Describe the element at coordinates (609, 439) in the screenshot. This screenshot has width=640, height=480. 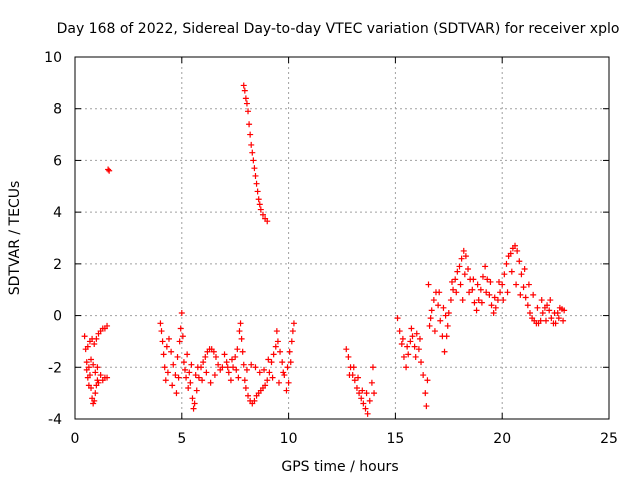
I see `x-tick-label: 25` at that location.